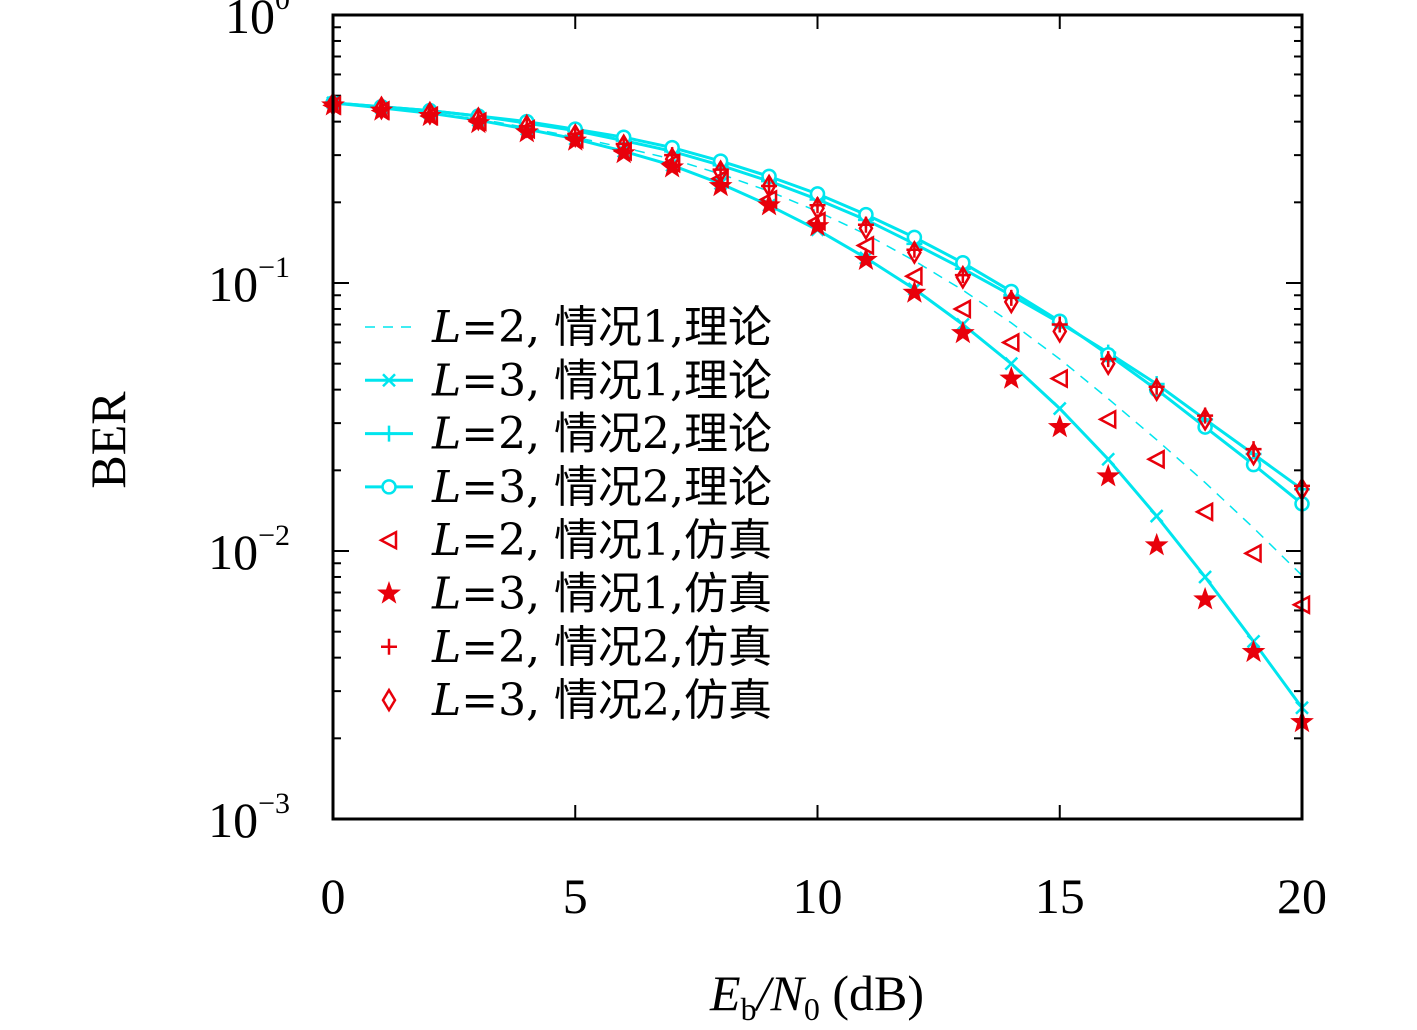  I want to click on legend-item: L=2, 情况2,理论, so click(568, 434).